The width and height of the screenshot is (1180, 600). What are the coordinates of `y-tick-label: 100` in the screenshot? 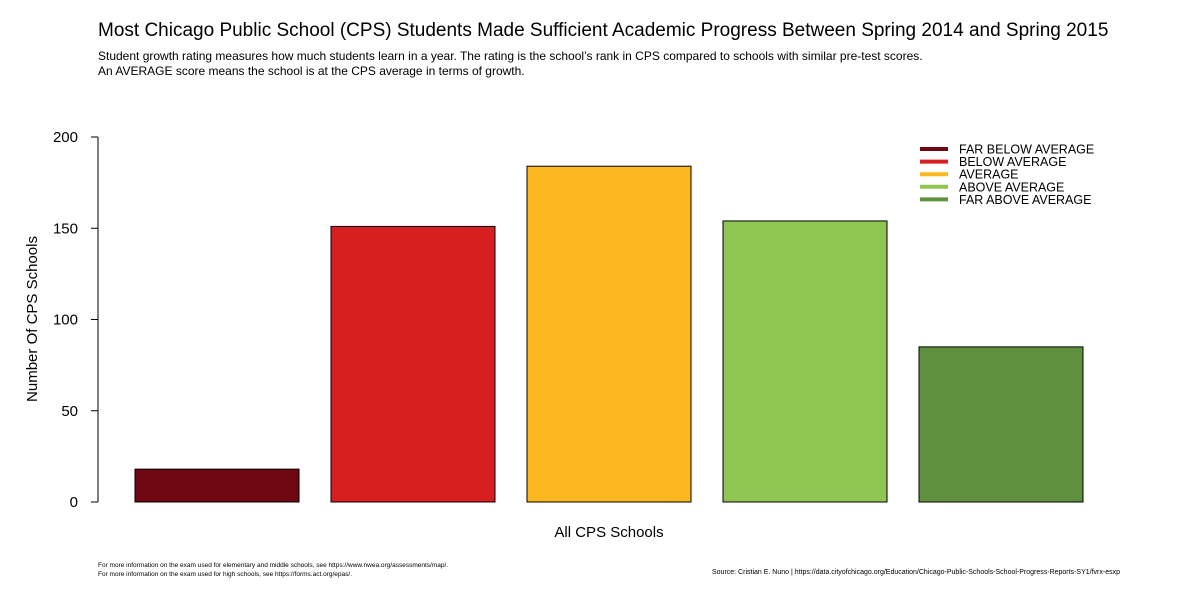 It's located at (65, 320).